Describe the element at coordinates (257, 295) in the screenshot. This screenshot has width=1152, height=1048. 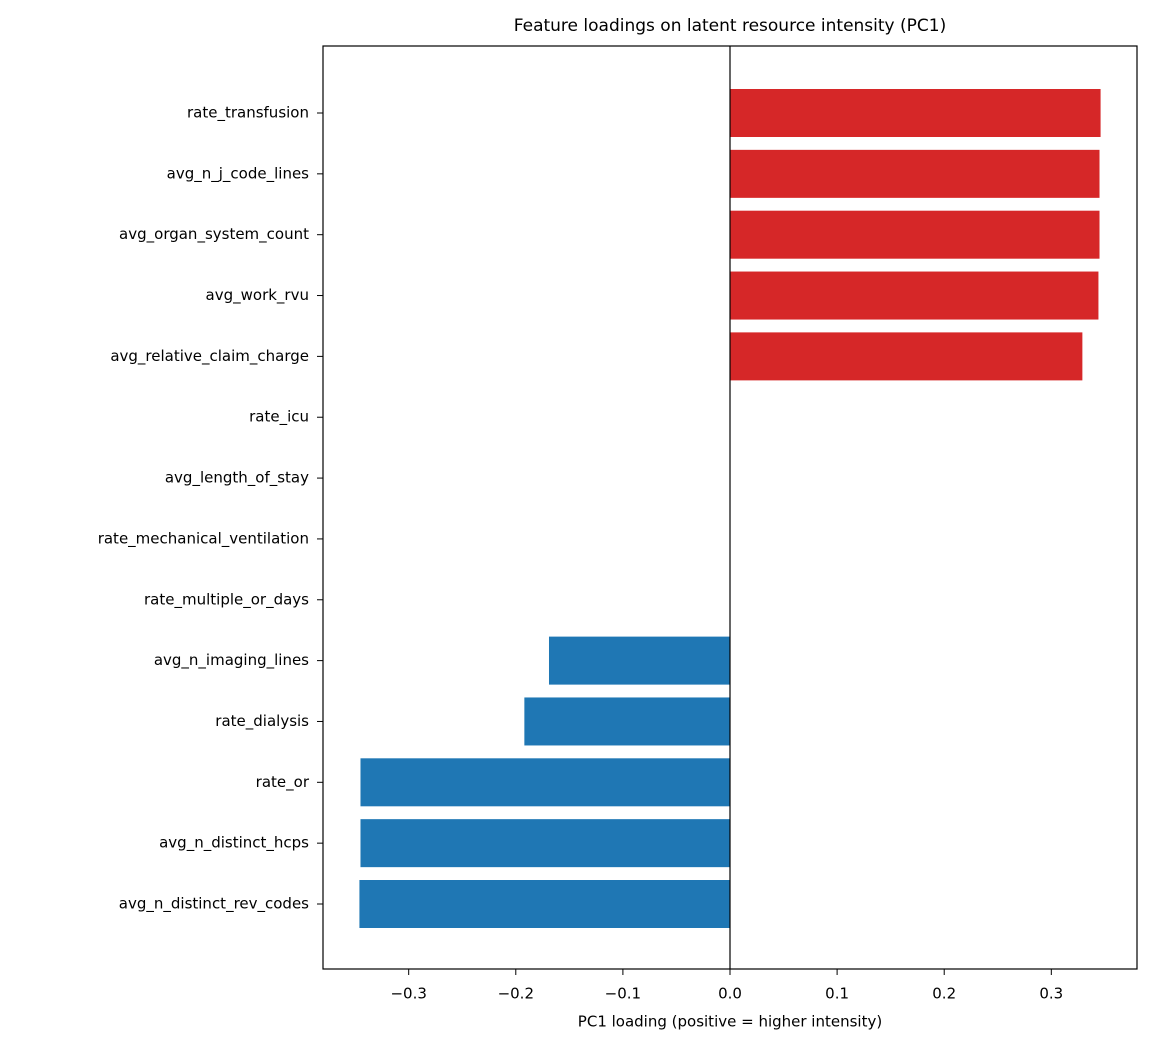
I see `y-tick-label: avg_work_rvu` at that location.